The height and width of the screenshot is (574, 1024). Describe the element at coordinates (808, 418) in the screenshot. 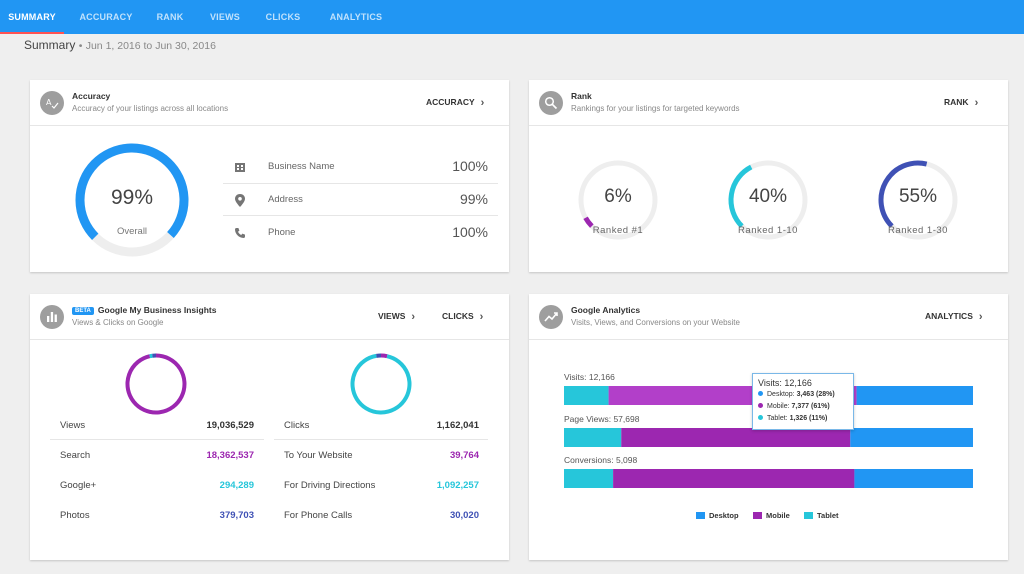

I see `tooltip-row-value: 1,326 (11%)` at that location.